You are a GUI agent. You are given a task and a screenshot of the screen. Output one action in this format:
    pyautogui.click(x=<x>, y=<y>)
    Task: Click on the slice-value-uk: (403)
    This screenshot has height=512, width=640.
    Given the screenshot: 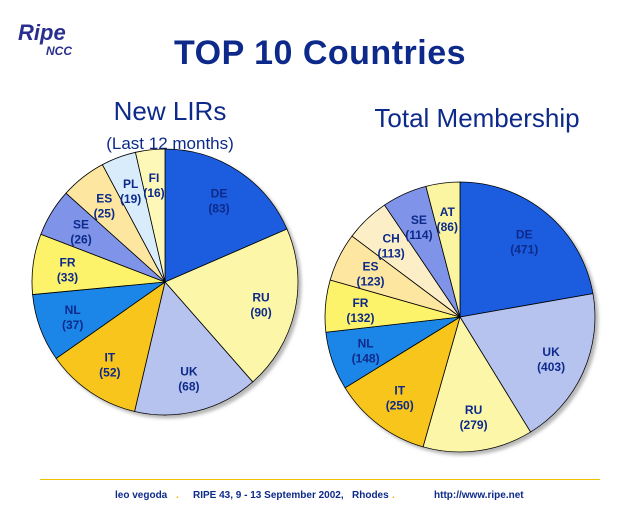 What is the action you would take?
    pyautogui.click(x=551, y=367)
    